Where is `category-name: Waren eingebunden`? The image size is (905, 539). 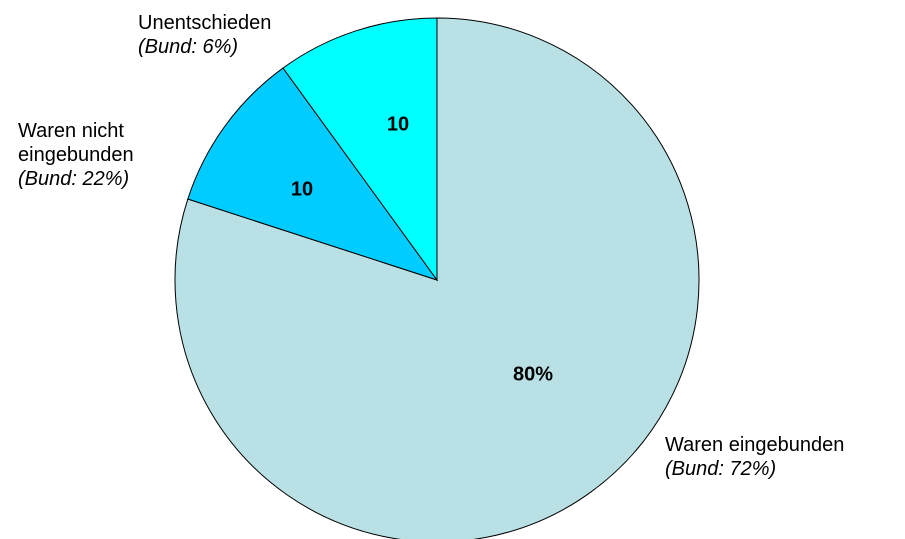
category-name: Waren eingebunden is located at coordinates (755, 445).